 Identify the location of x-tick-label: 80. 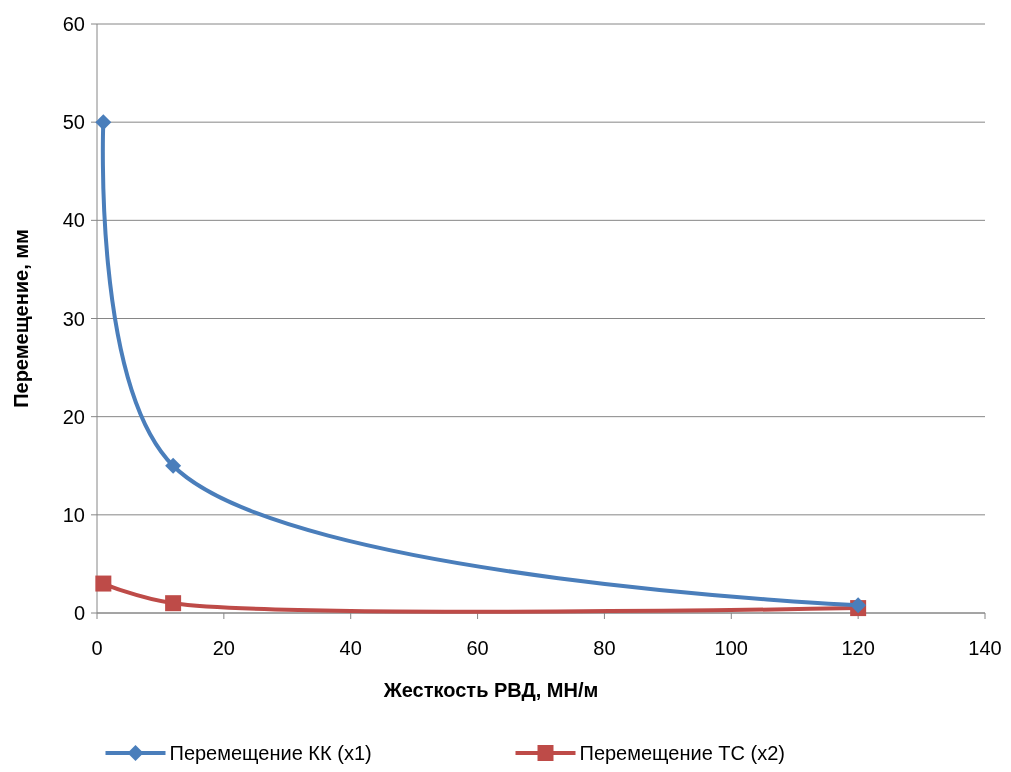
(604, 648).